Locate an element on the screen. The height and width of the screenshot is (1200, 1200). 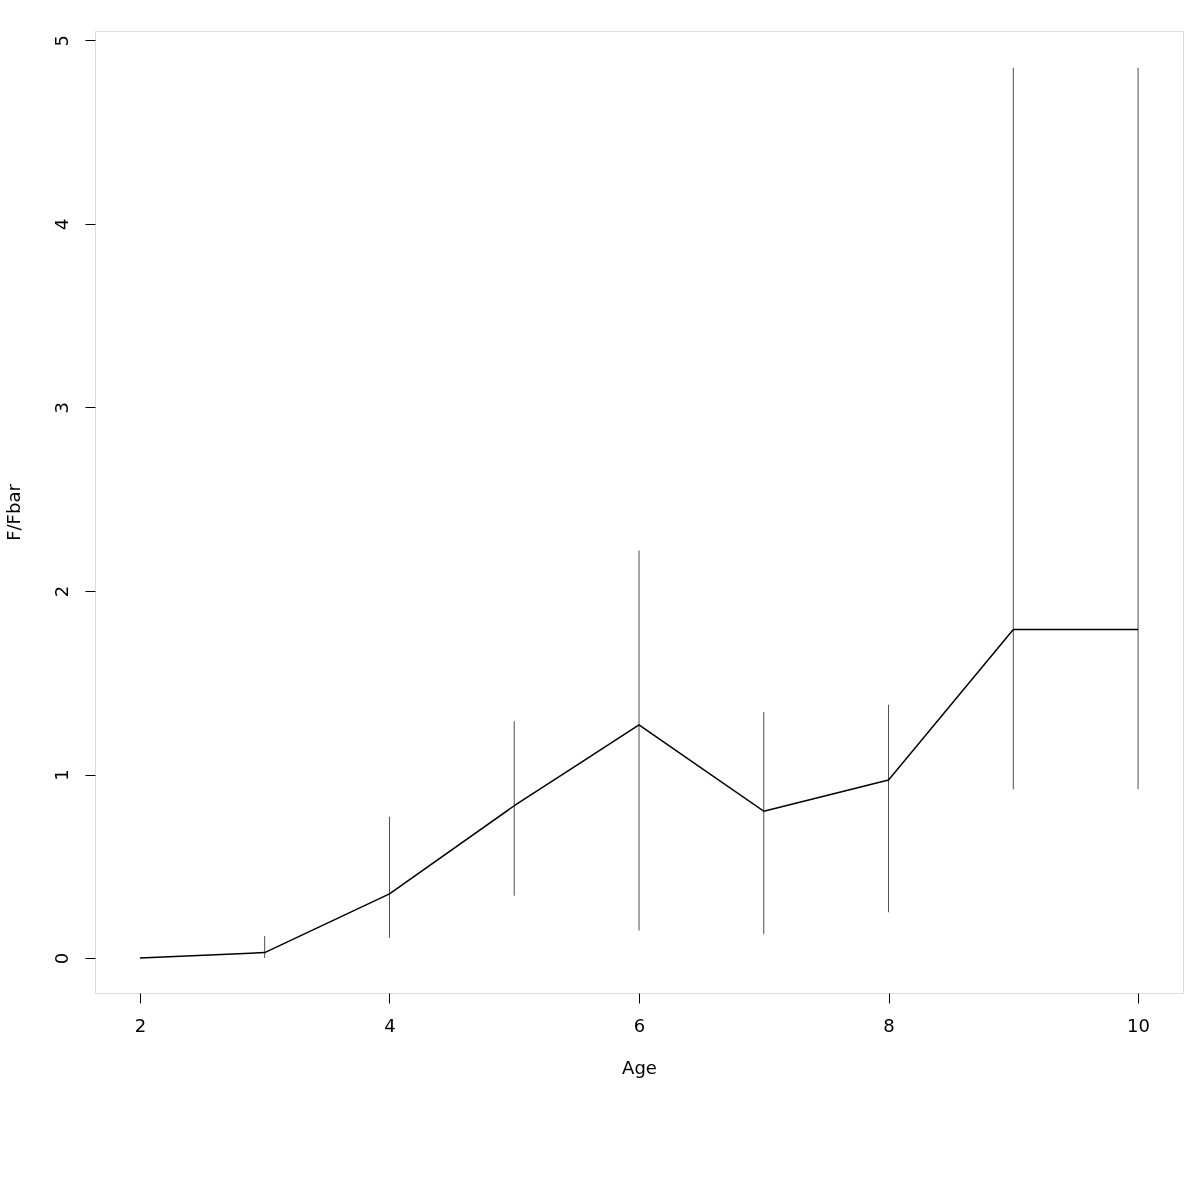
y-tick-label: 4 is located at coordinates (61, 224).